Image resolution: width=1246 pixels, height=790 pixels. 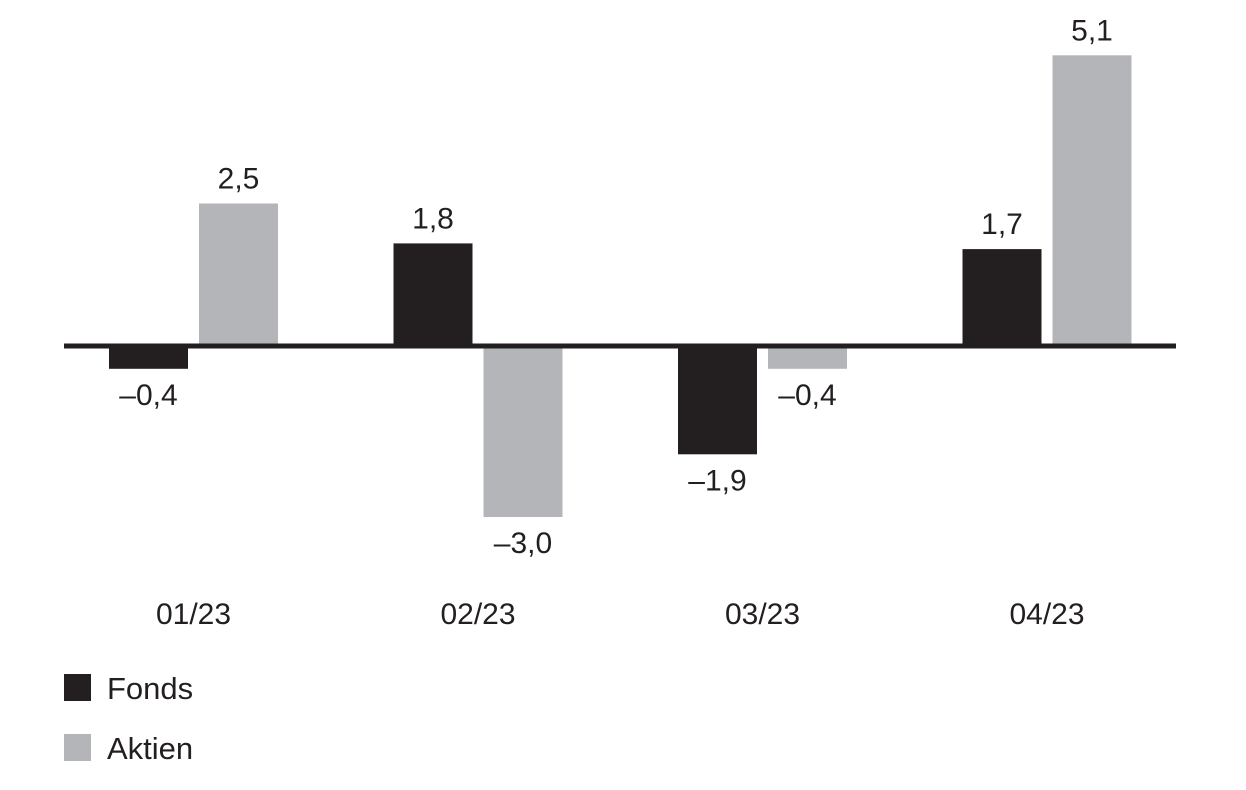 I want to click on legend-swatch-aktien, so click(x=77, y=747).